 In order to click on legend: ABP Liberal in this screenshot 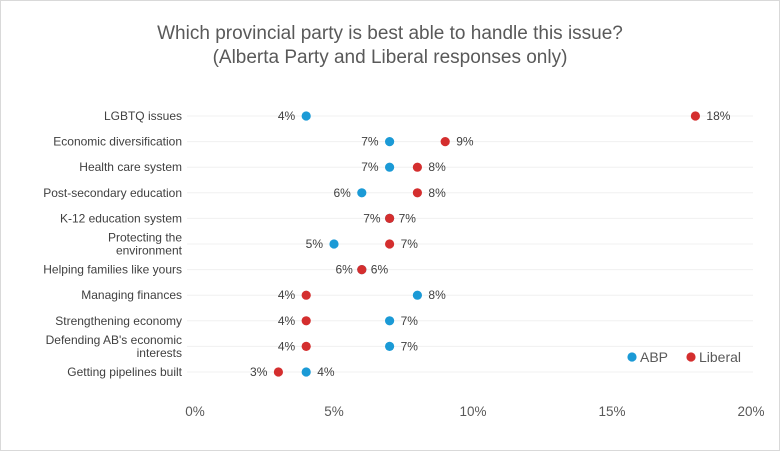, I will do `click(684, 357)`.